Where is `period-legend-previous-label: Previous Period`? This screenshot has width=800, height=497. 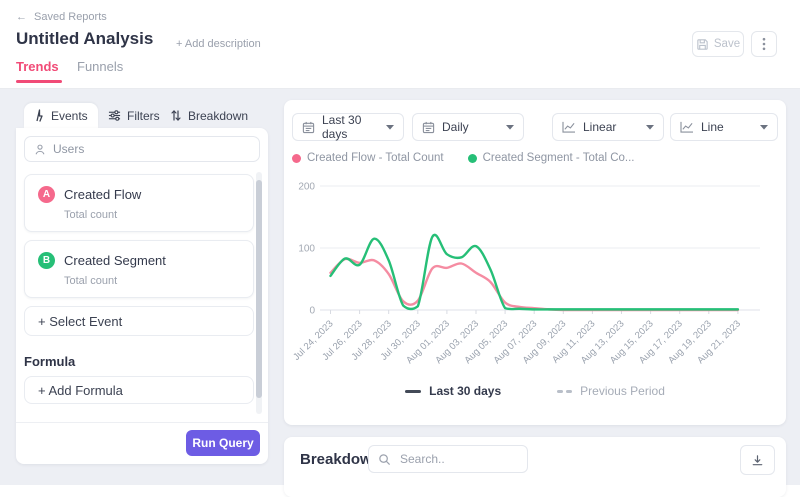 period-legend-previous-label: Previous Period is located at coordinates (622, 391).